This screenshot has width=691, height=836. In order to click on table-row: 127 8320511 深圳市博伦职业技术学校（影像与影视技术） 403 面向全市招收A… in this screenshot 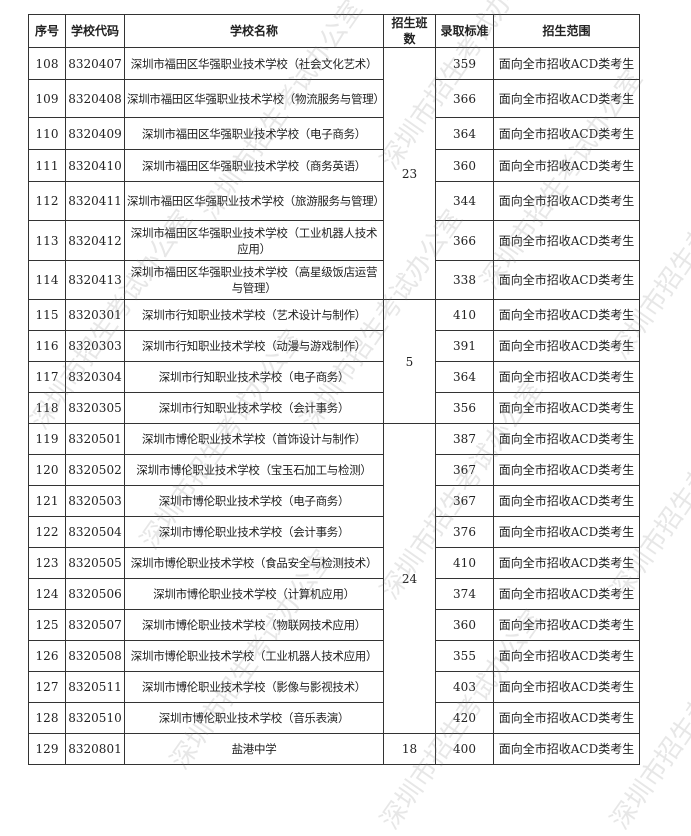, I will do `click(334, 687)`.